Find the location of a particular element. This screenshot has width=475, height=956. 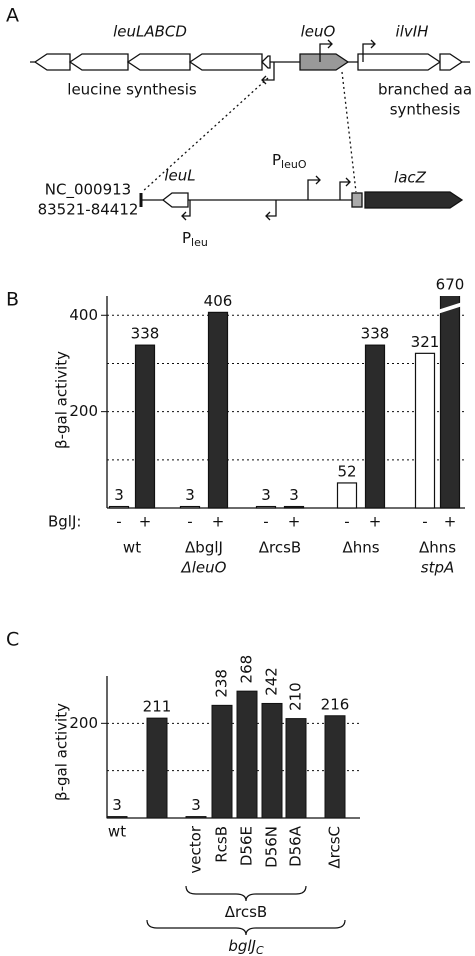

value-label: 211 is located at coordinates (157, 707).